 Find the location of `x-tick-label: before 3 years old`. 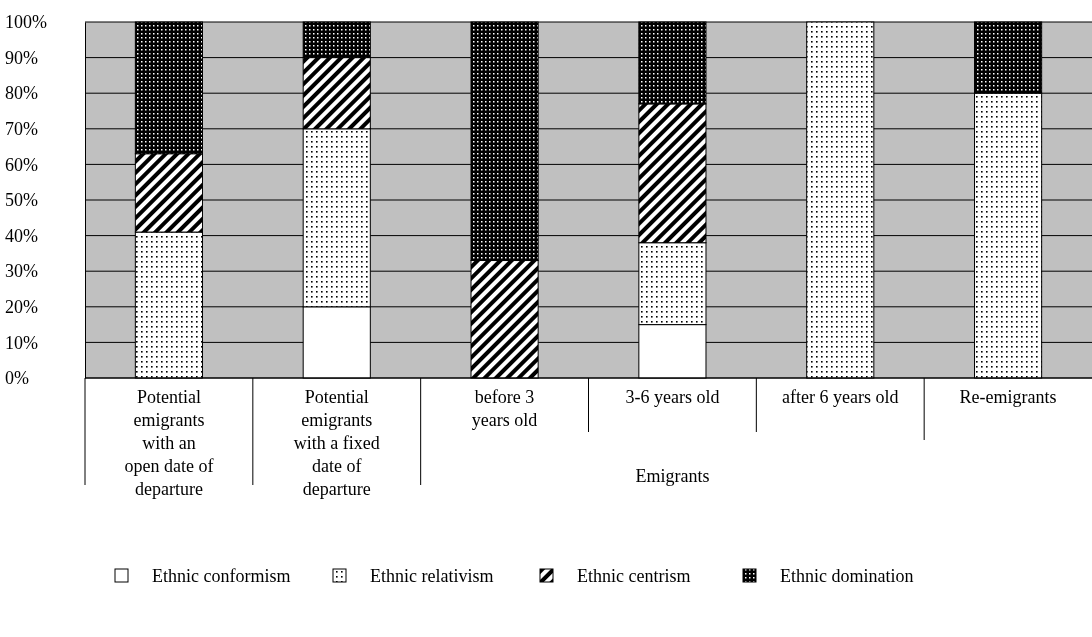

x-tick-label: before 3 years old is located at coordinates (504, 408).